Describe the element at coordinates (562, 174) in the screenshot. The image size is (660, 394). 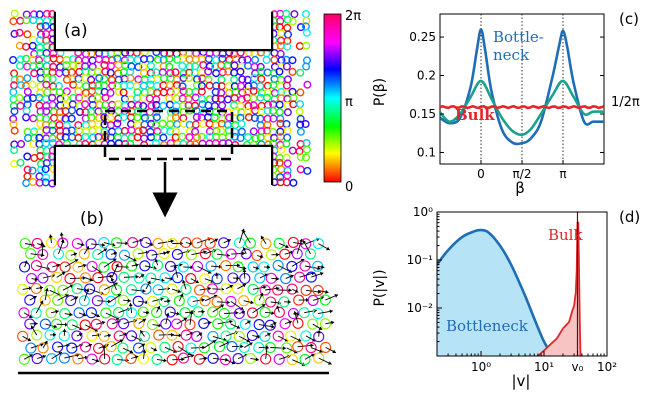
I see `xtick-label: π` at that location.